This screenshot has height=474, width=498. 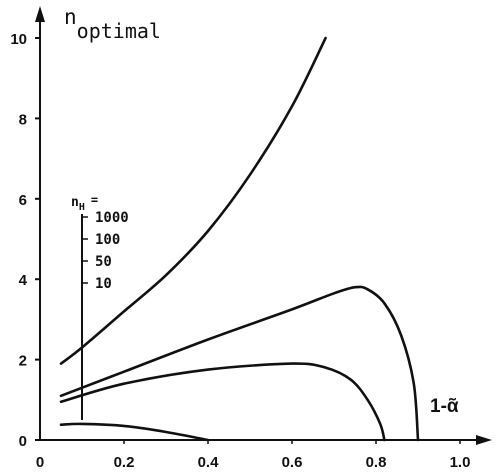 What do you see at coordinates (40, 462) in the screenshot?
I see `x-tick-label: 0` at bounding box center [40, 462].